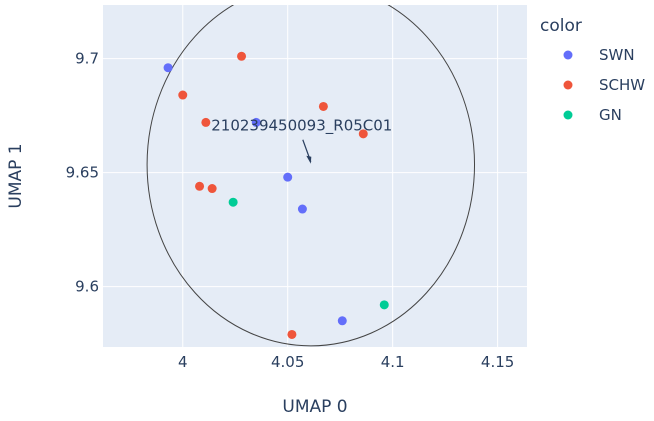  Describe the element at coordinates (301, 126) in the screenshot. I see `annotation-label: 210239450093_R05C01` at that location.